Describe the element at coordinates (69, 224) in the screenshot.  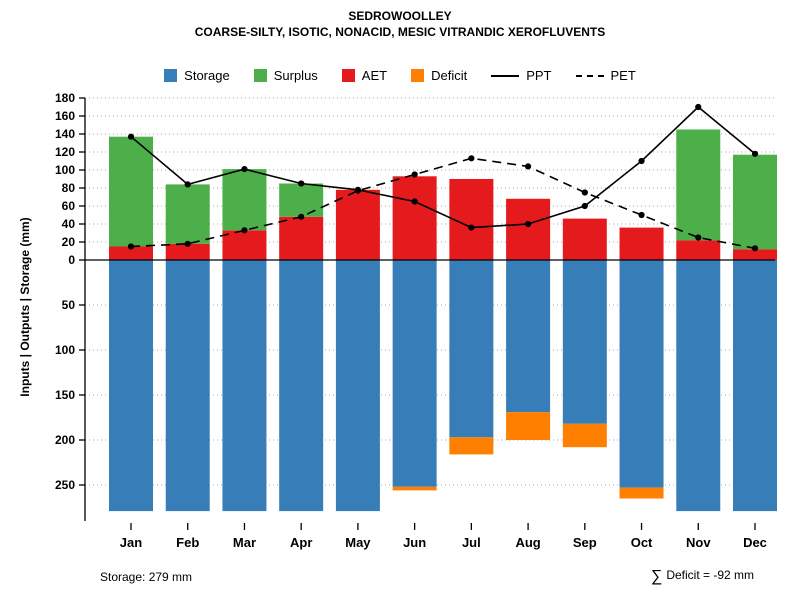
I see `y-tick-label: 40` at that location.